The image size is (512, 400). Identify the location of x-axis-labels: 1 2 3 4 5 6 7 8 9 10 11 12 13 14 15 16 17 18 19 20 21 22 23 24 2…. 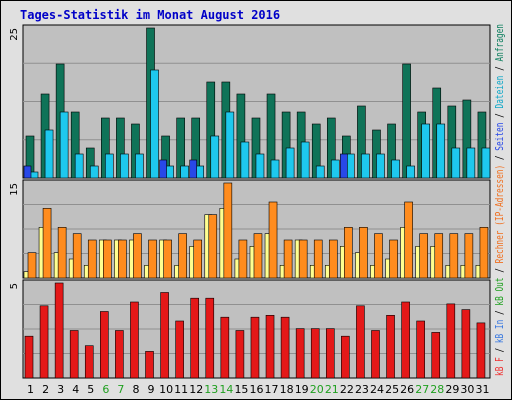
(258, 389).